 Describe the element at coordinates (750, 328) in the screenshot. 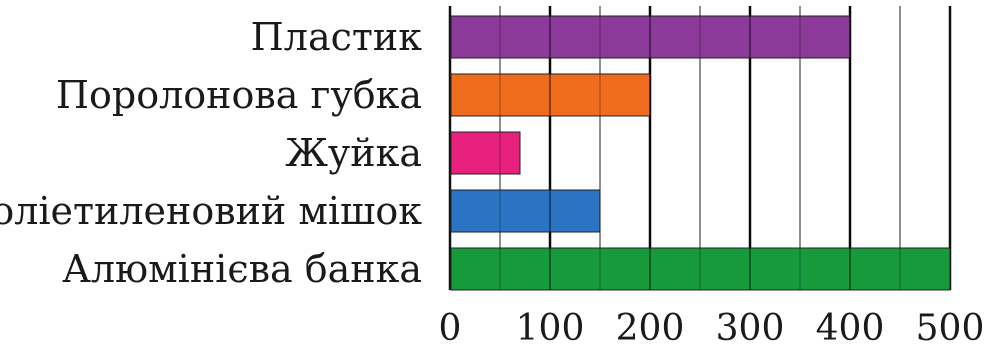

I see `x-tick-label: 300` at that location.